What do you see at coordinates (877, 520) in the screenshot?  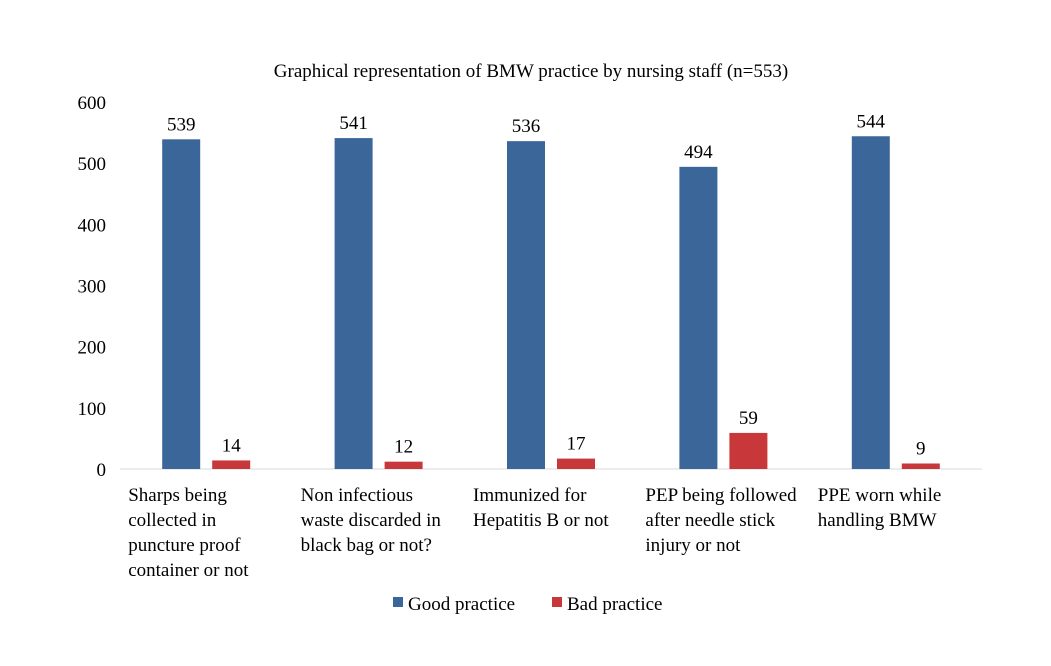 I see `category-label-line: handling BMW` at bounding box center [877, 520].